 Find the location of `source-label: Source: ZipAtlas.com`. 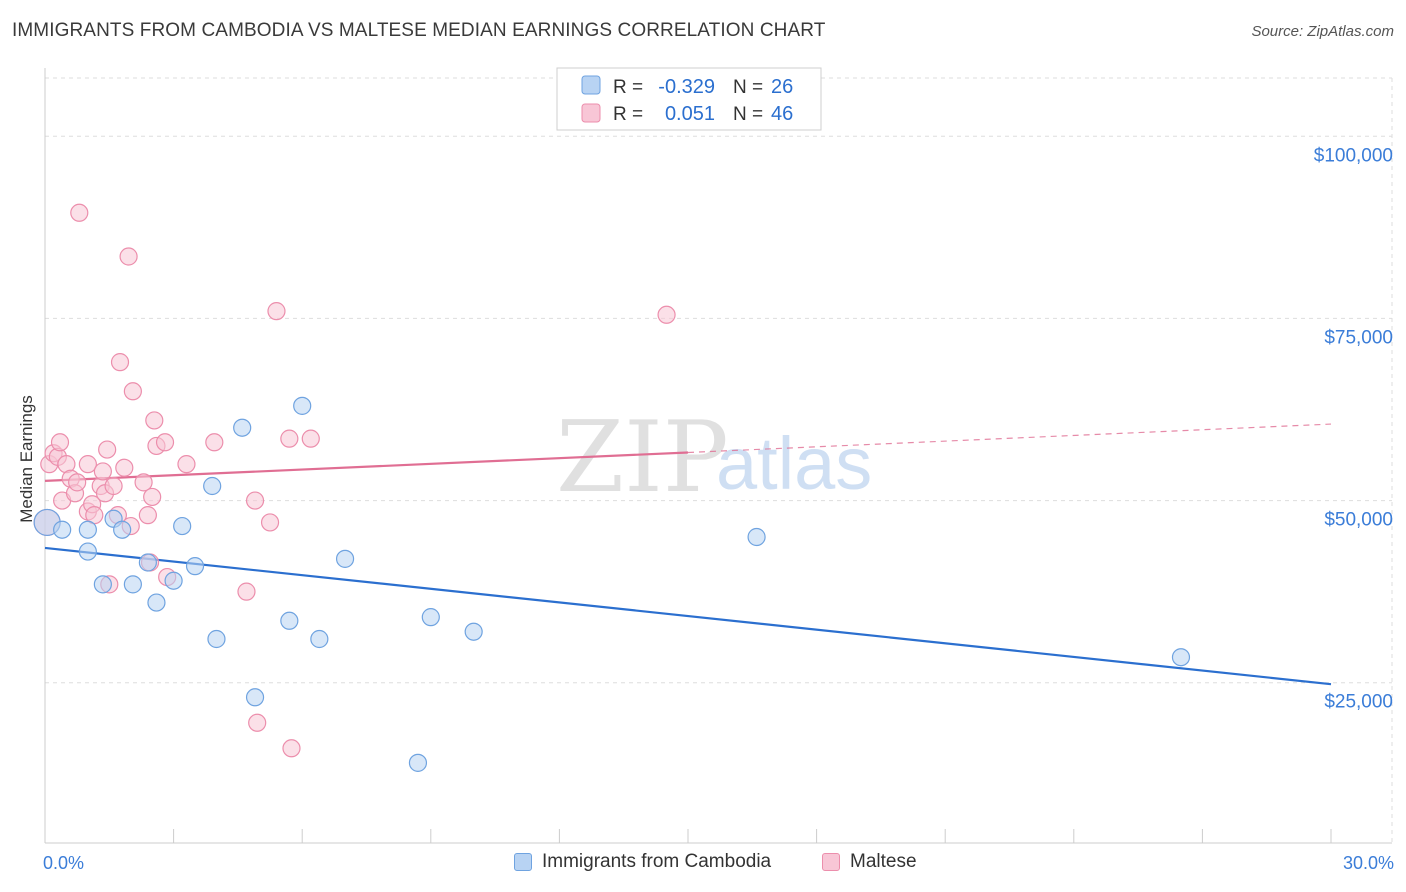

source-label: Source: ZipAtlas.com is located at coordinates (1322, 31).